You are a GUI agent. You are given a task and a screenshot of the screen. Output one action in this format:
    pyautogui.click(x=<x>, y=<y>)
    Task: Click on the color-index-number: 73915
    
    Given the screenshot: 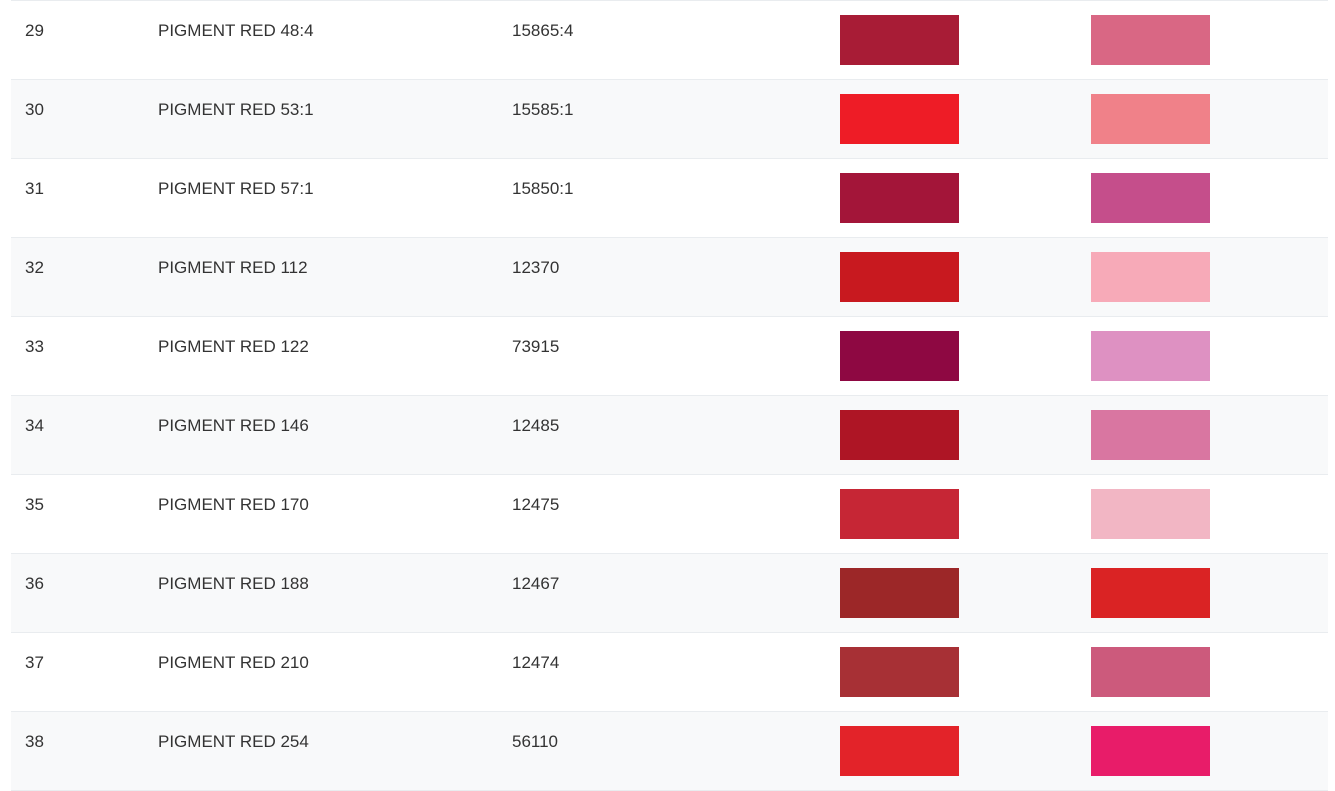 What is the action you would take?
    pyautogui.click(x=536, y=346)
    